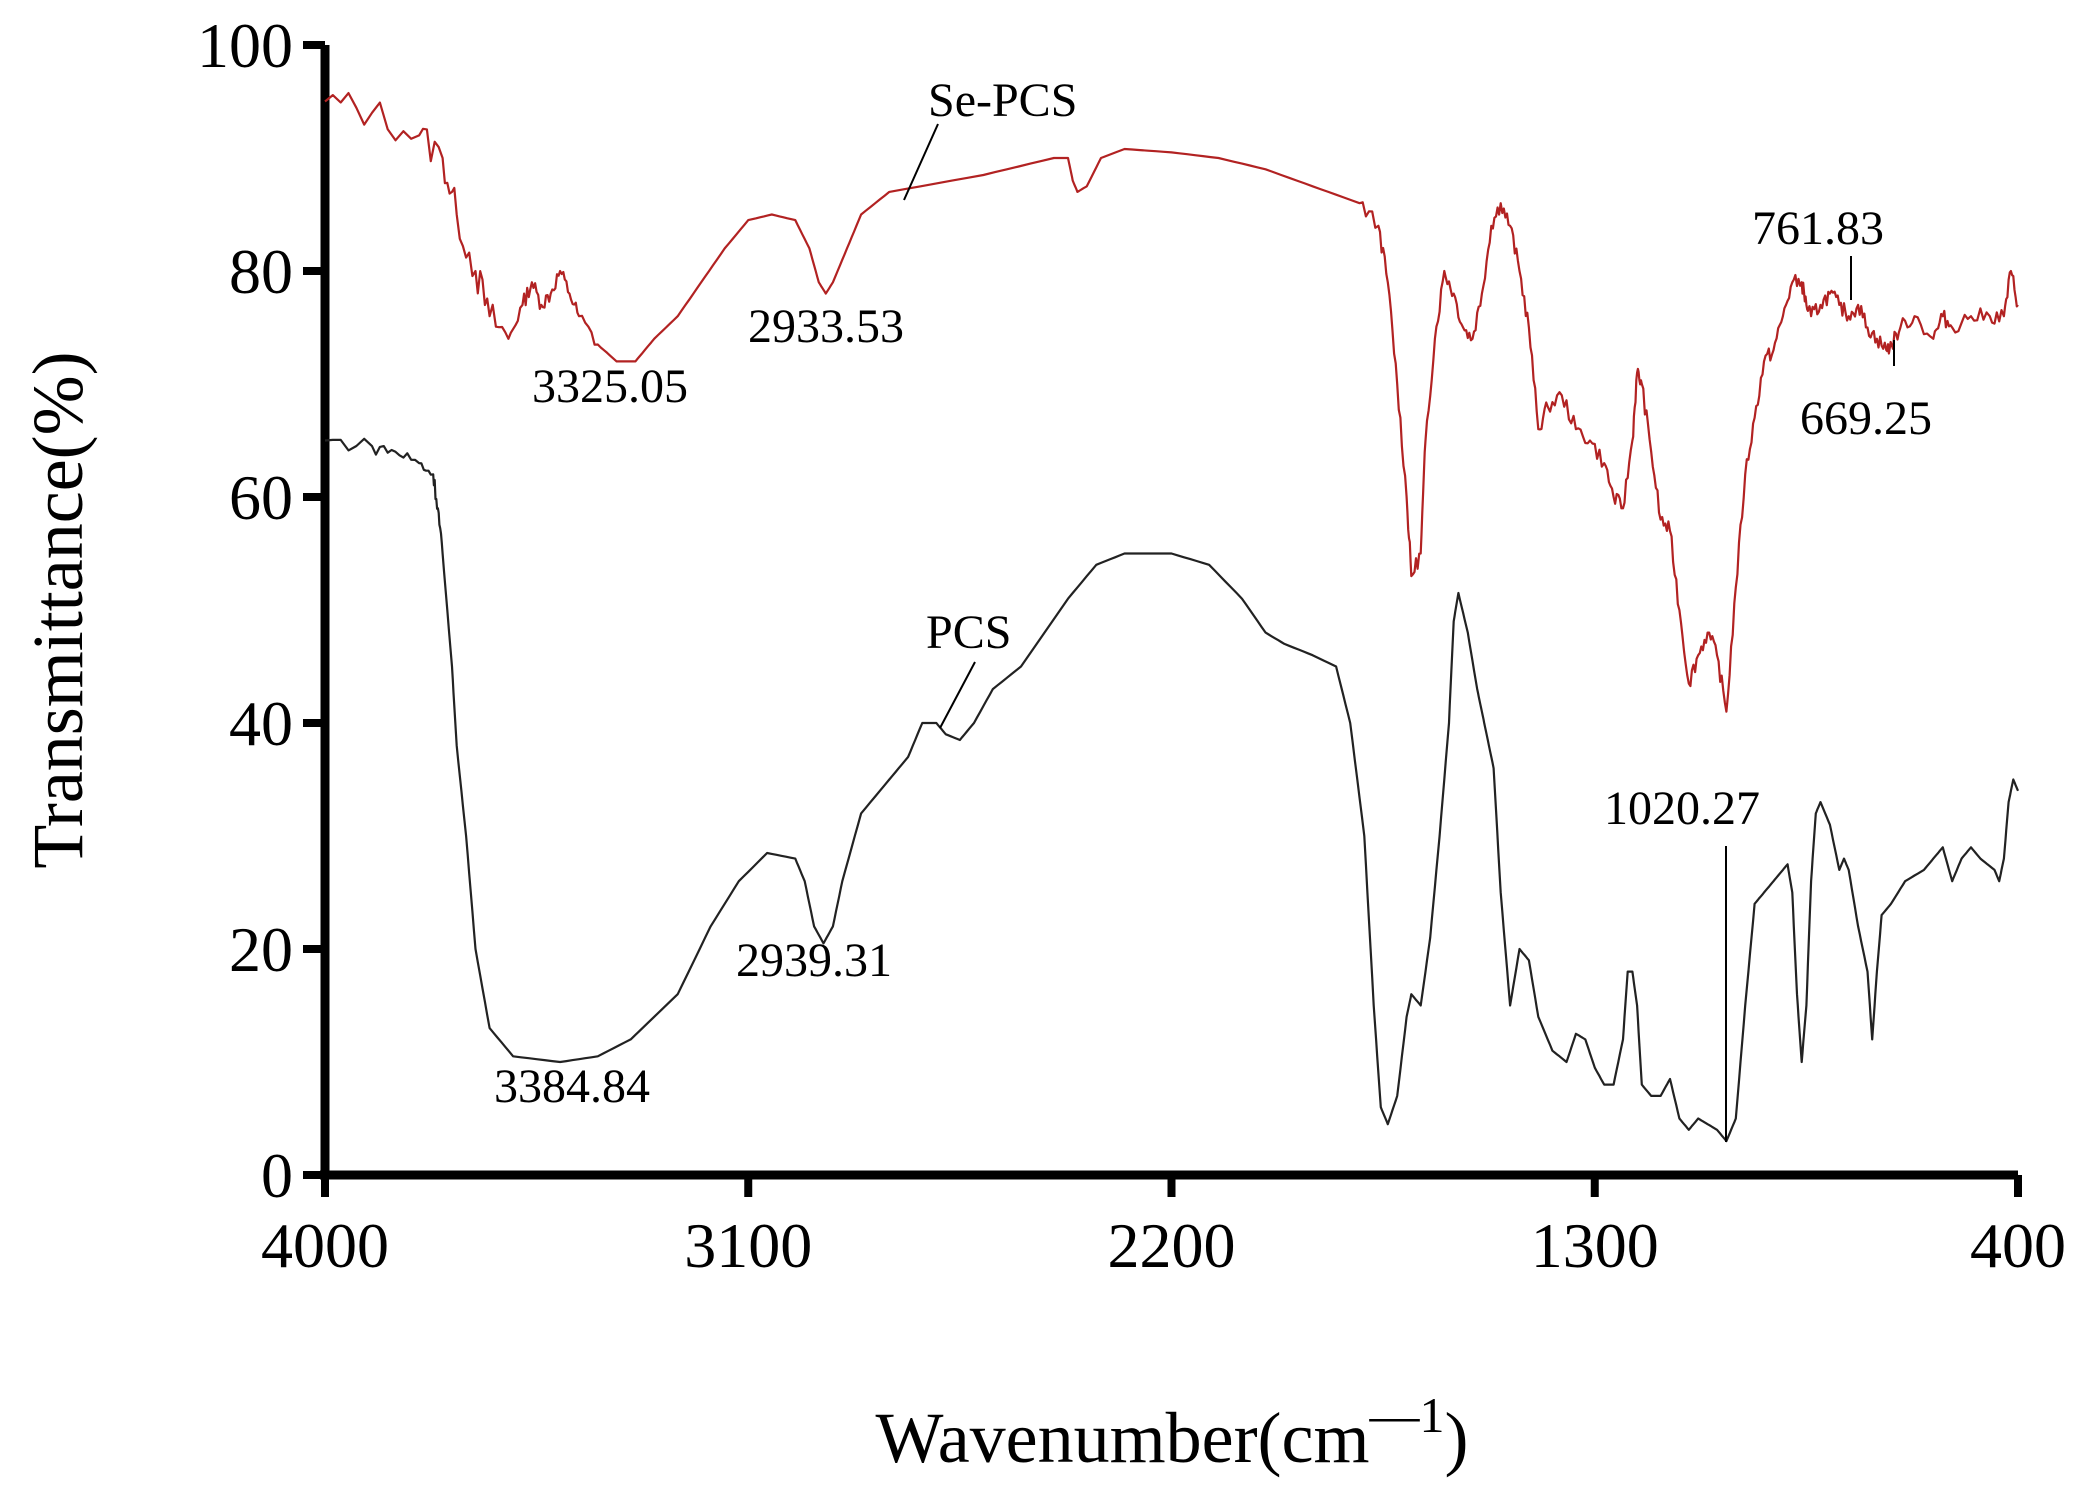  I want to click on x-tick-label-3100: 3100, so click(748, 1245).